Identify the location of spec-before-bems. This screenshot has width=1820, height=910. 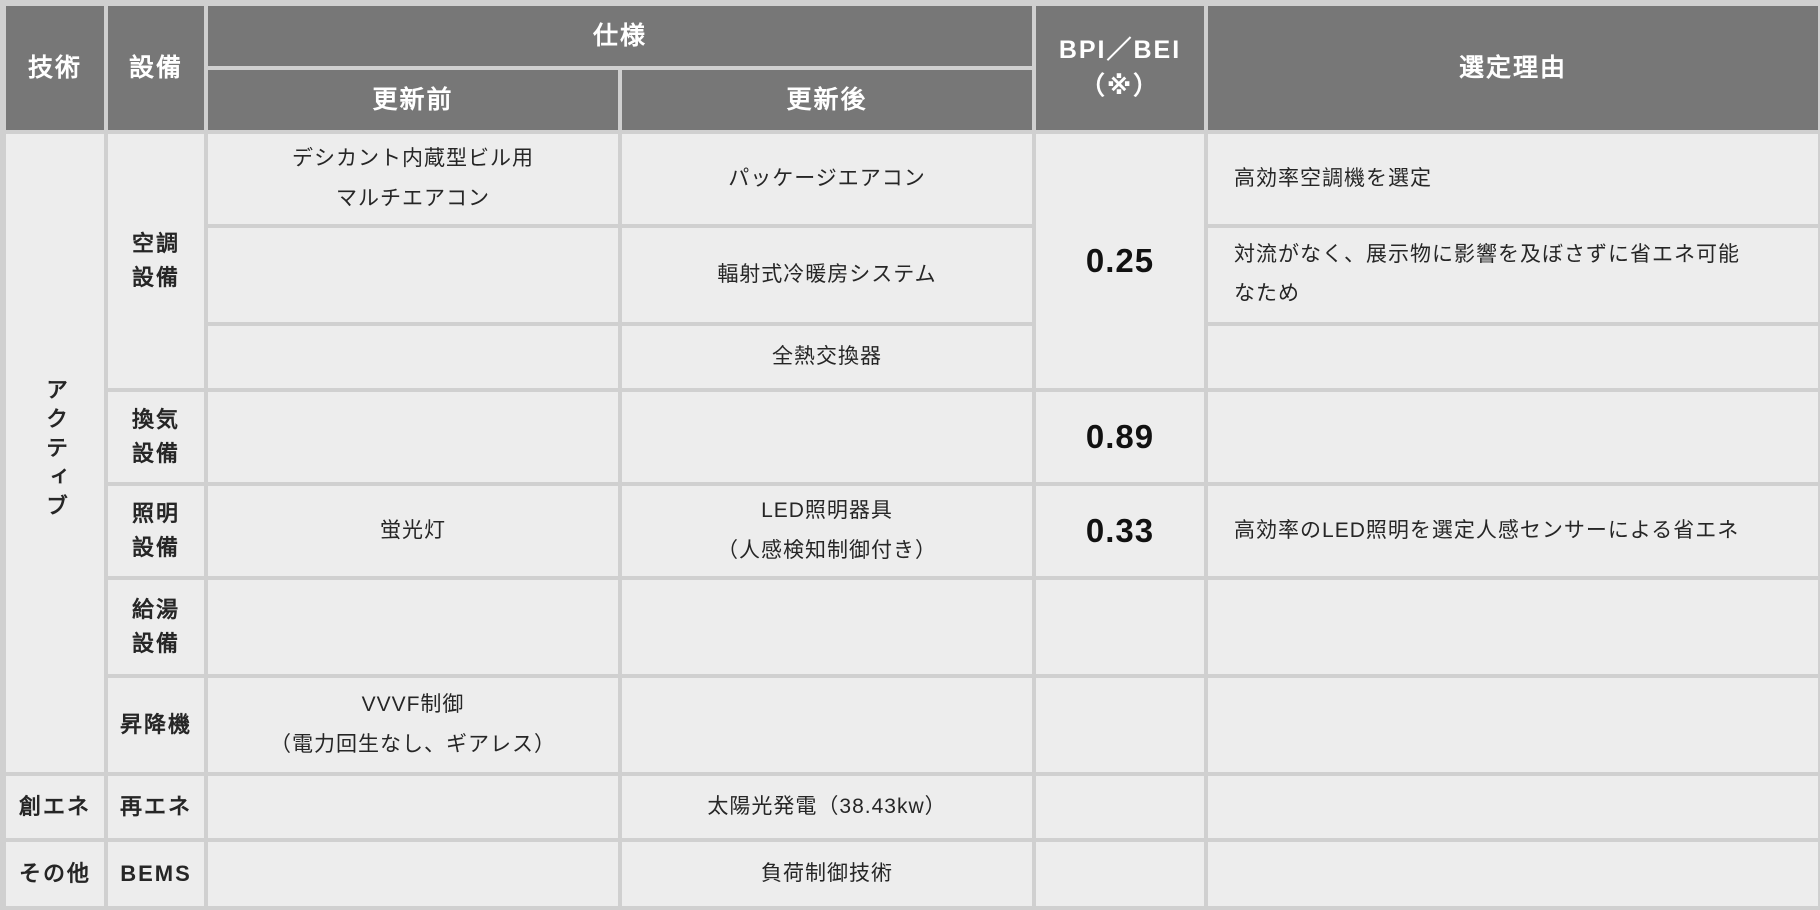
(413, 874).